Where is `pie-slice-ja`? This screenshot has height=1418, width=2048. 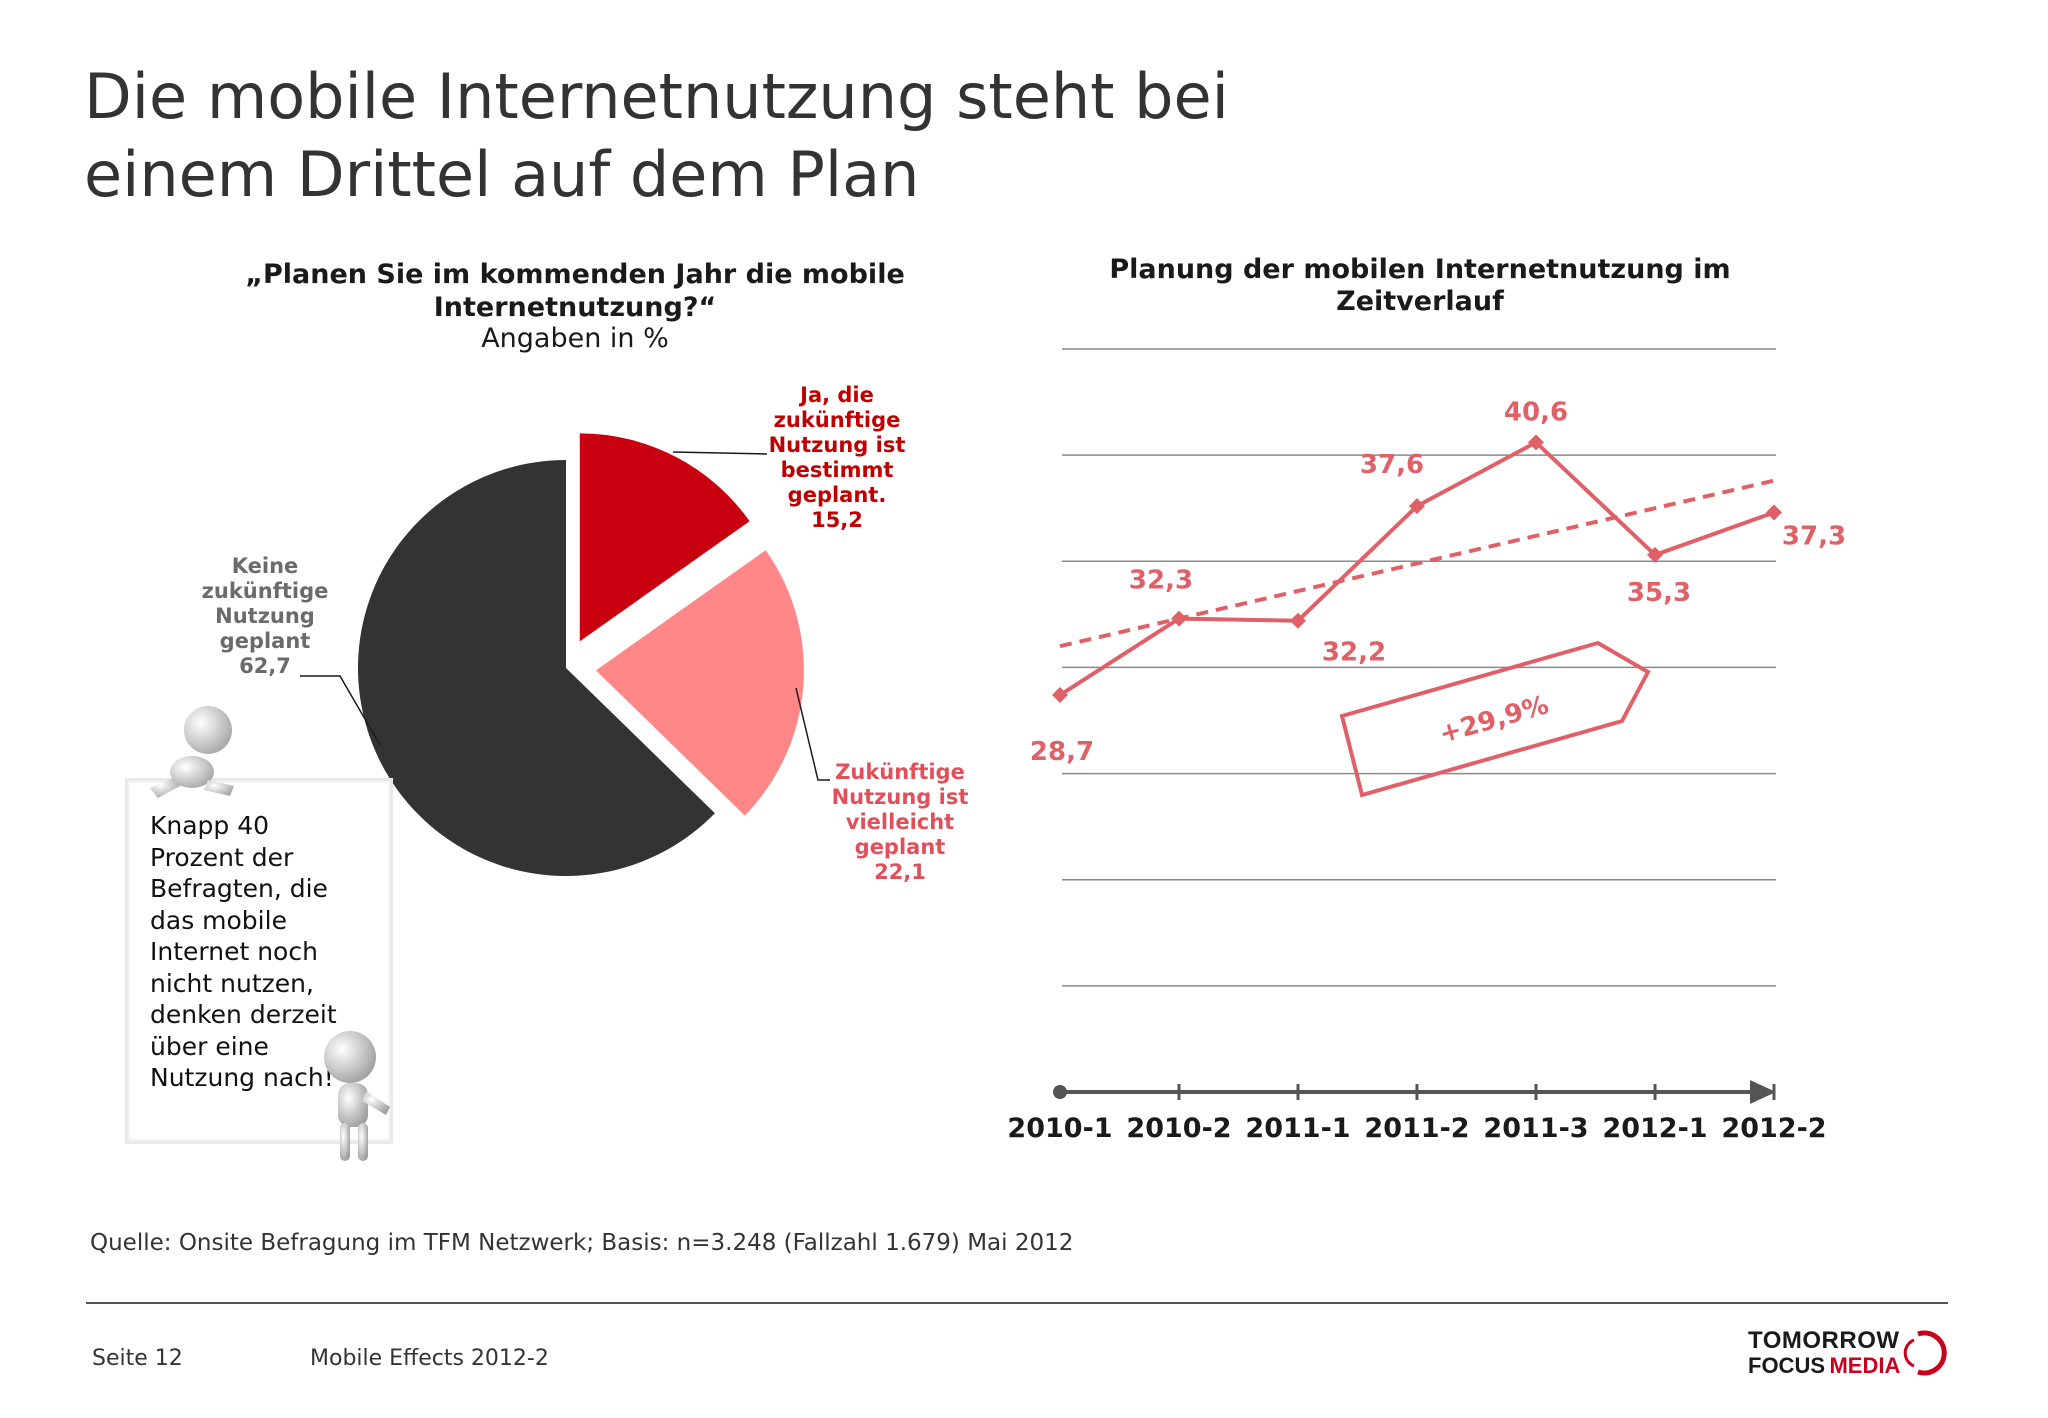
pie-slice-ja is located at coordinates (664, 537).